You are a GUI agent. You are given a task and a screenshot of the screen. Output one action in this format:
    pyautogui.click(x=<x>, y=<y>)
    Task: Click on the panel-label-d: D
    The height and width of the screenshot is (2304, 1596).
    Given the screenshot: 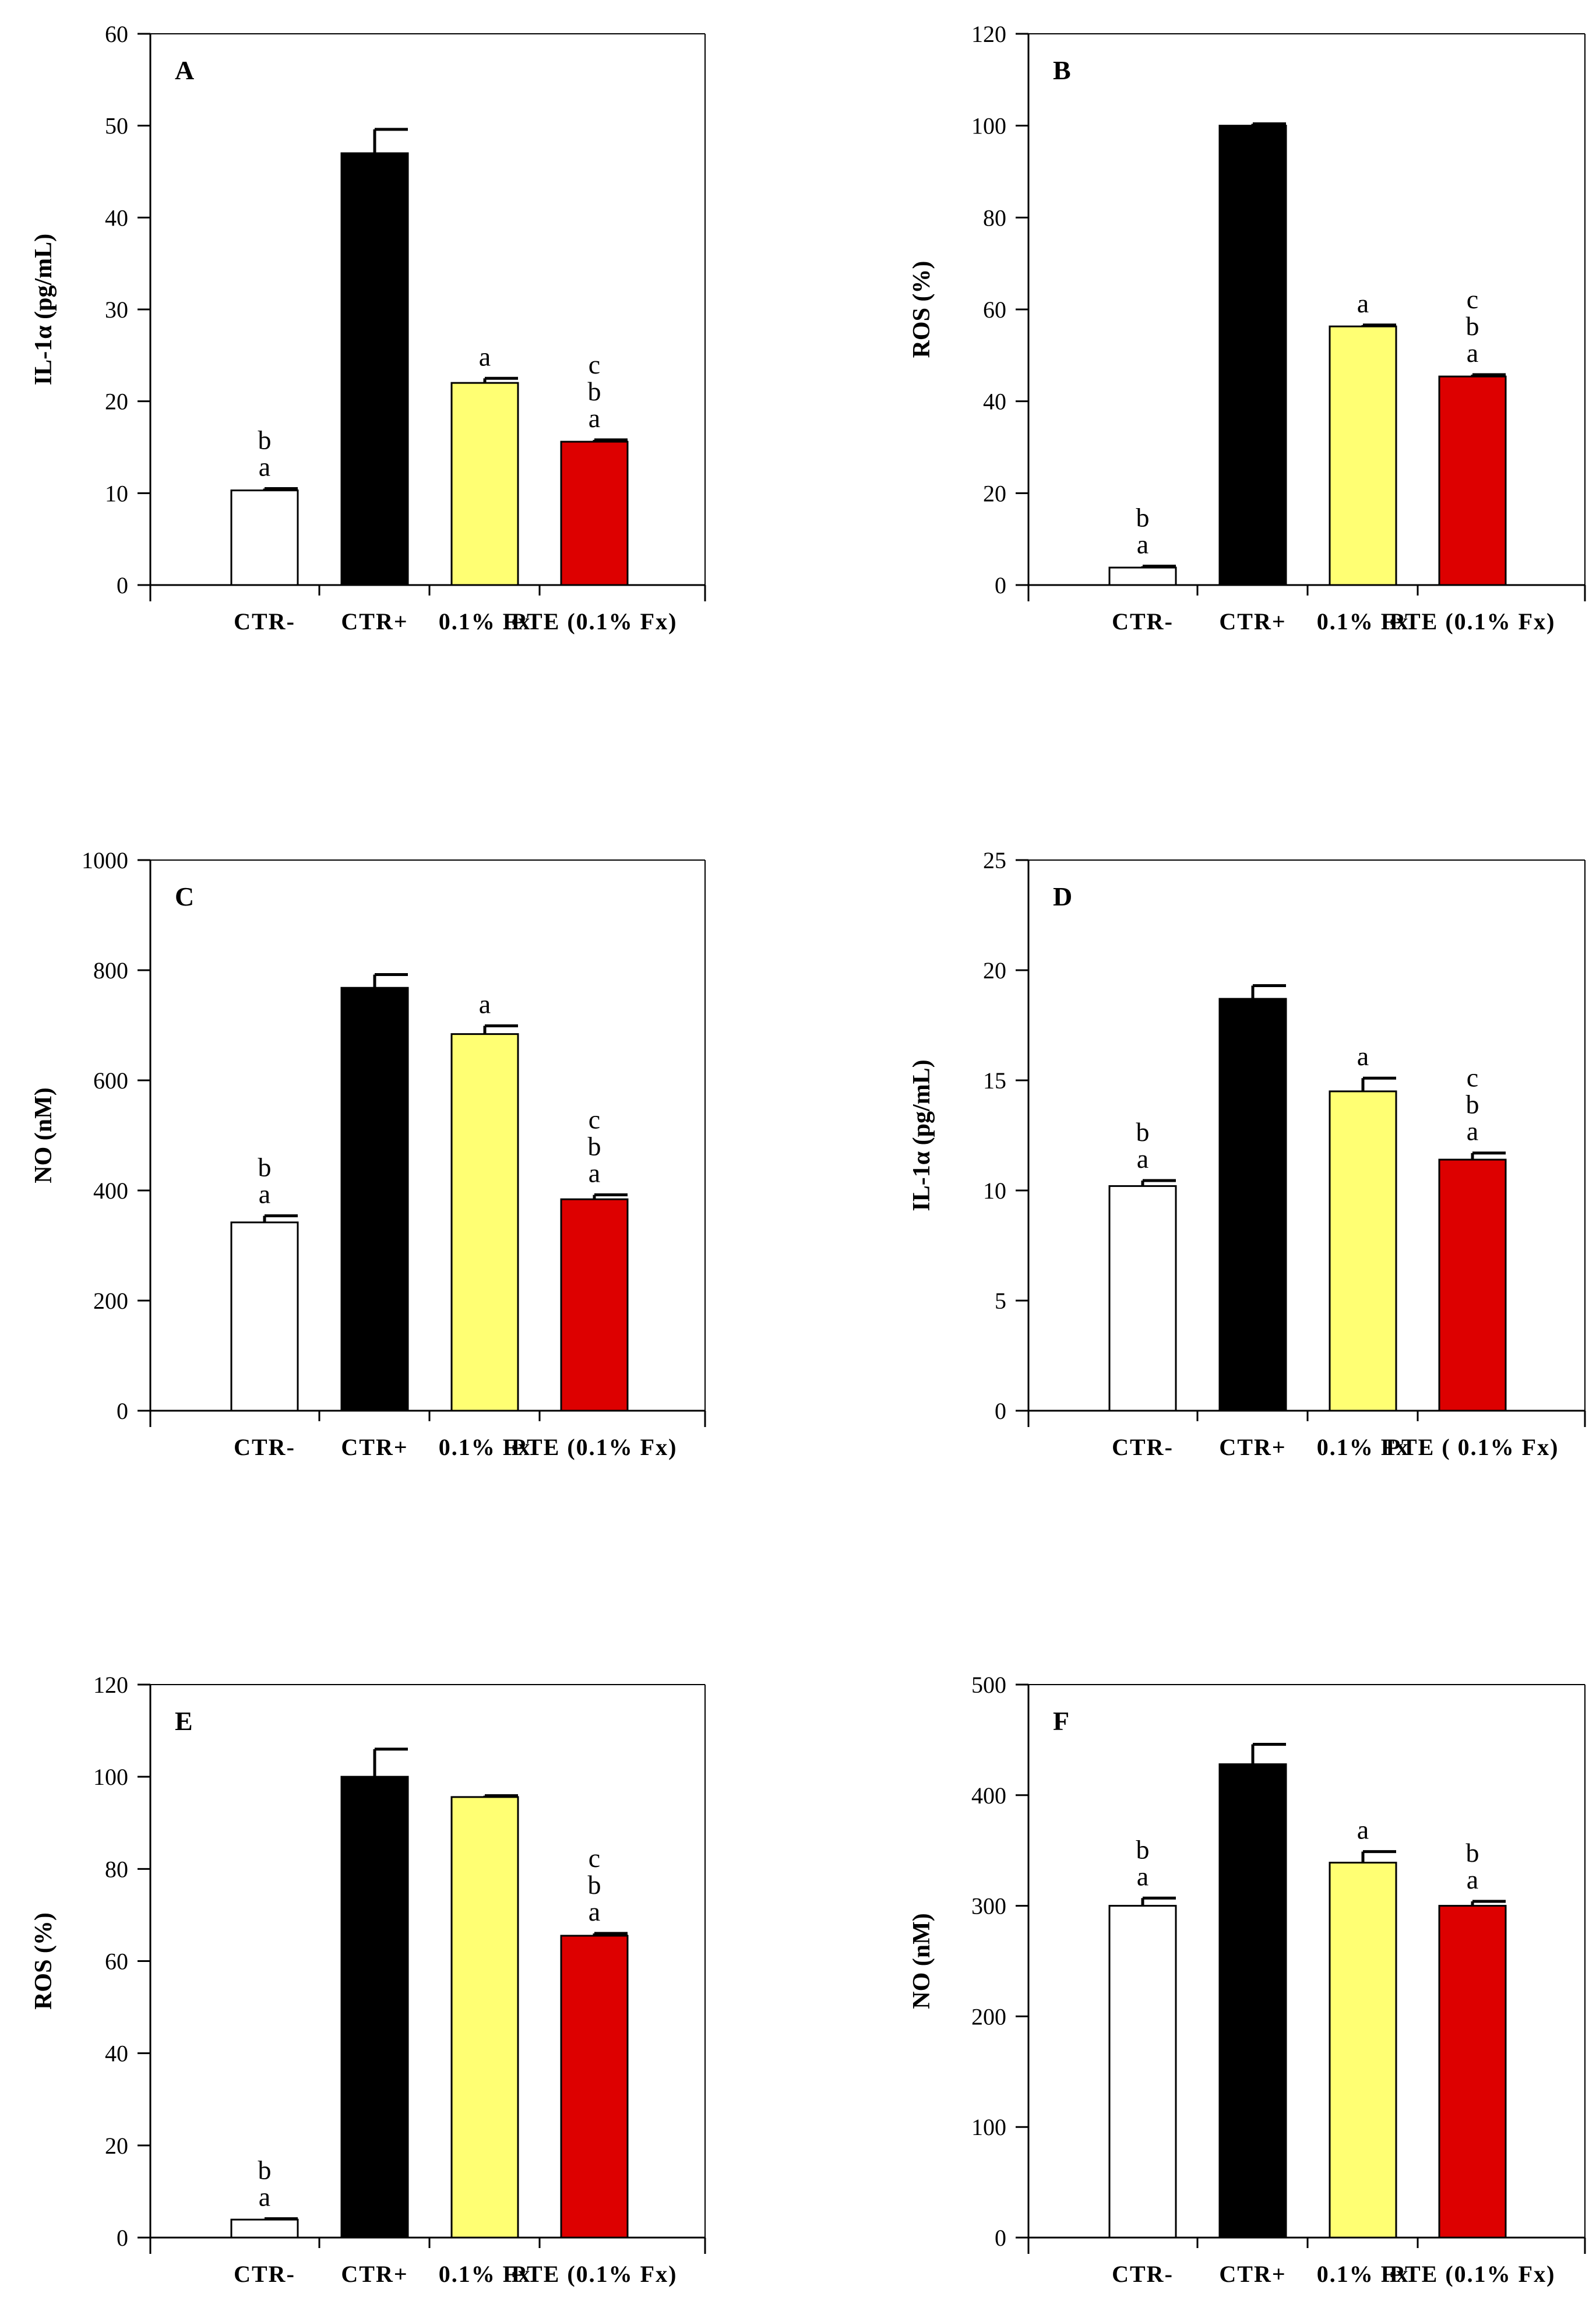 What is the action you would take?
    pyautogui.click(x=1062, y=896)
    